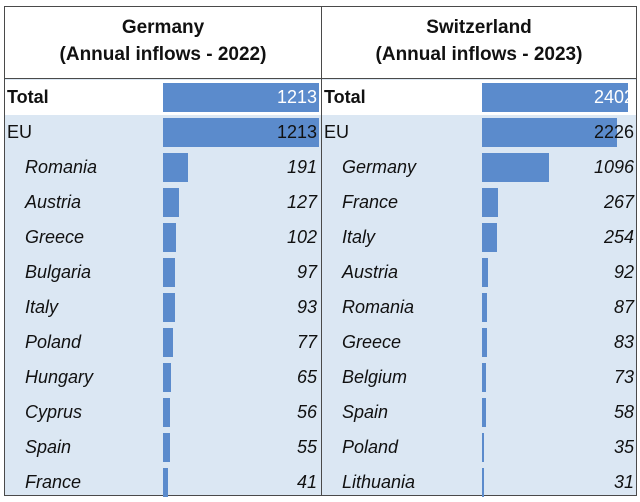  I want to click on switzerland-bar-germany, so click(515, 167).